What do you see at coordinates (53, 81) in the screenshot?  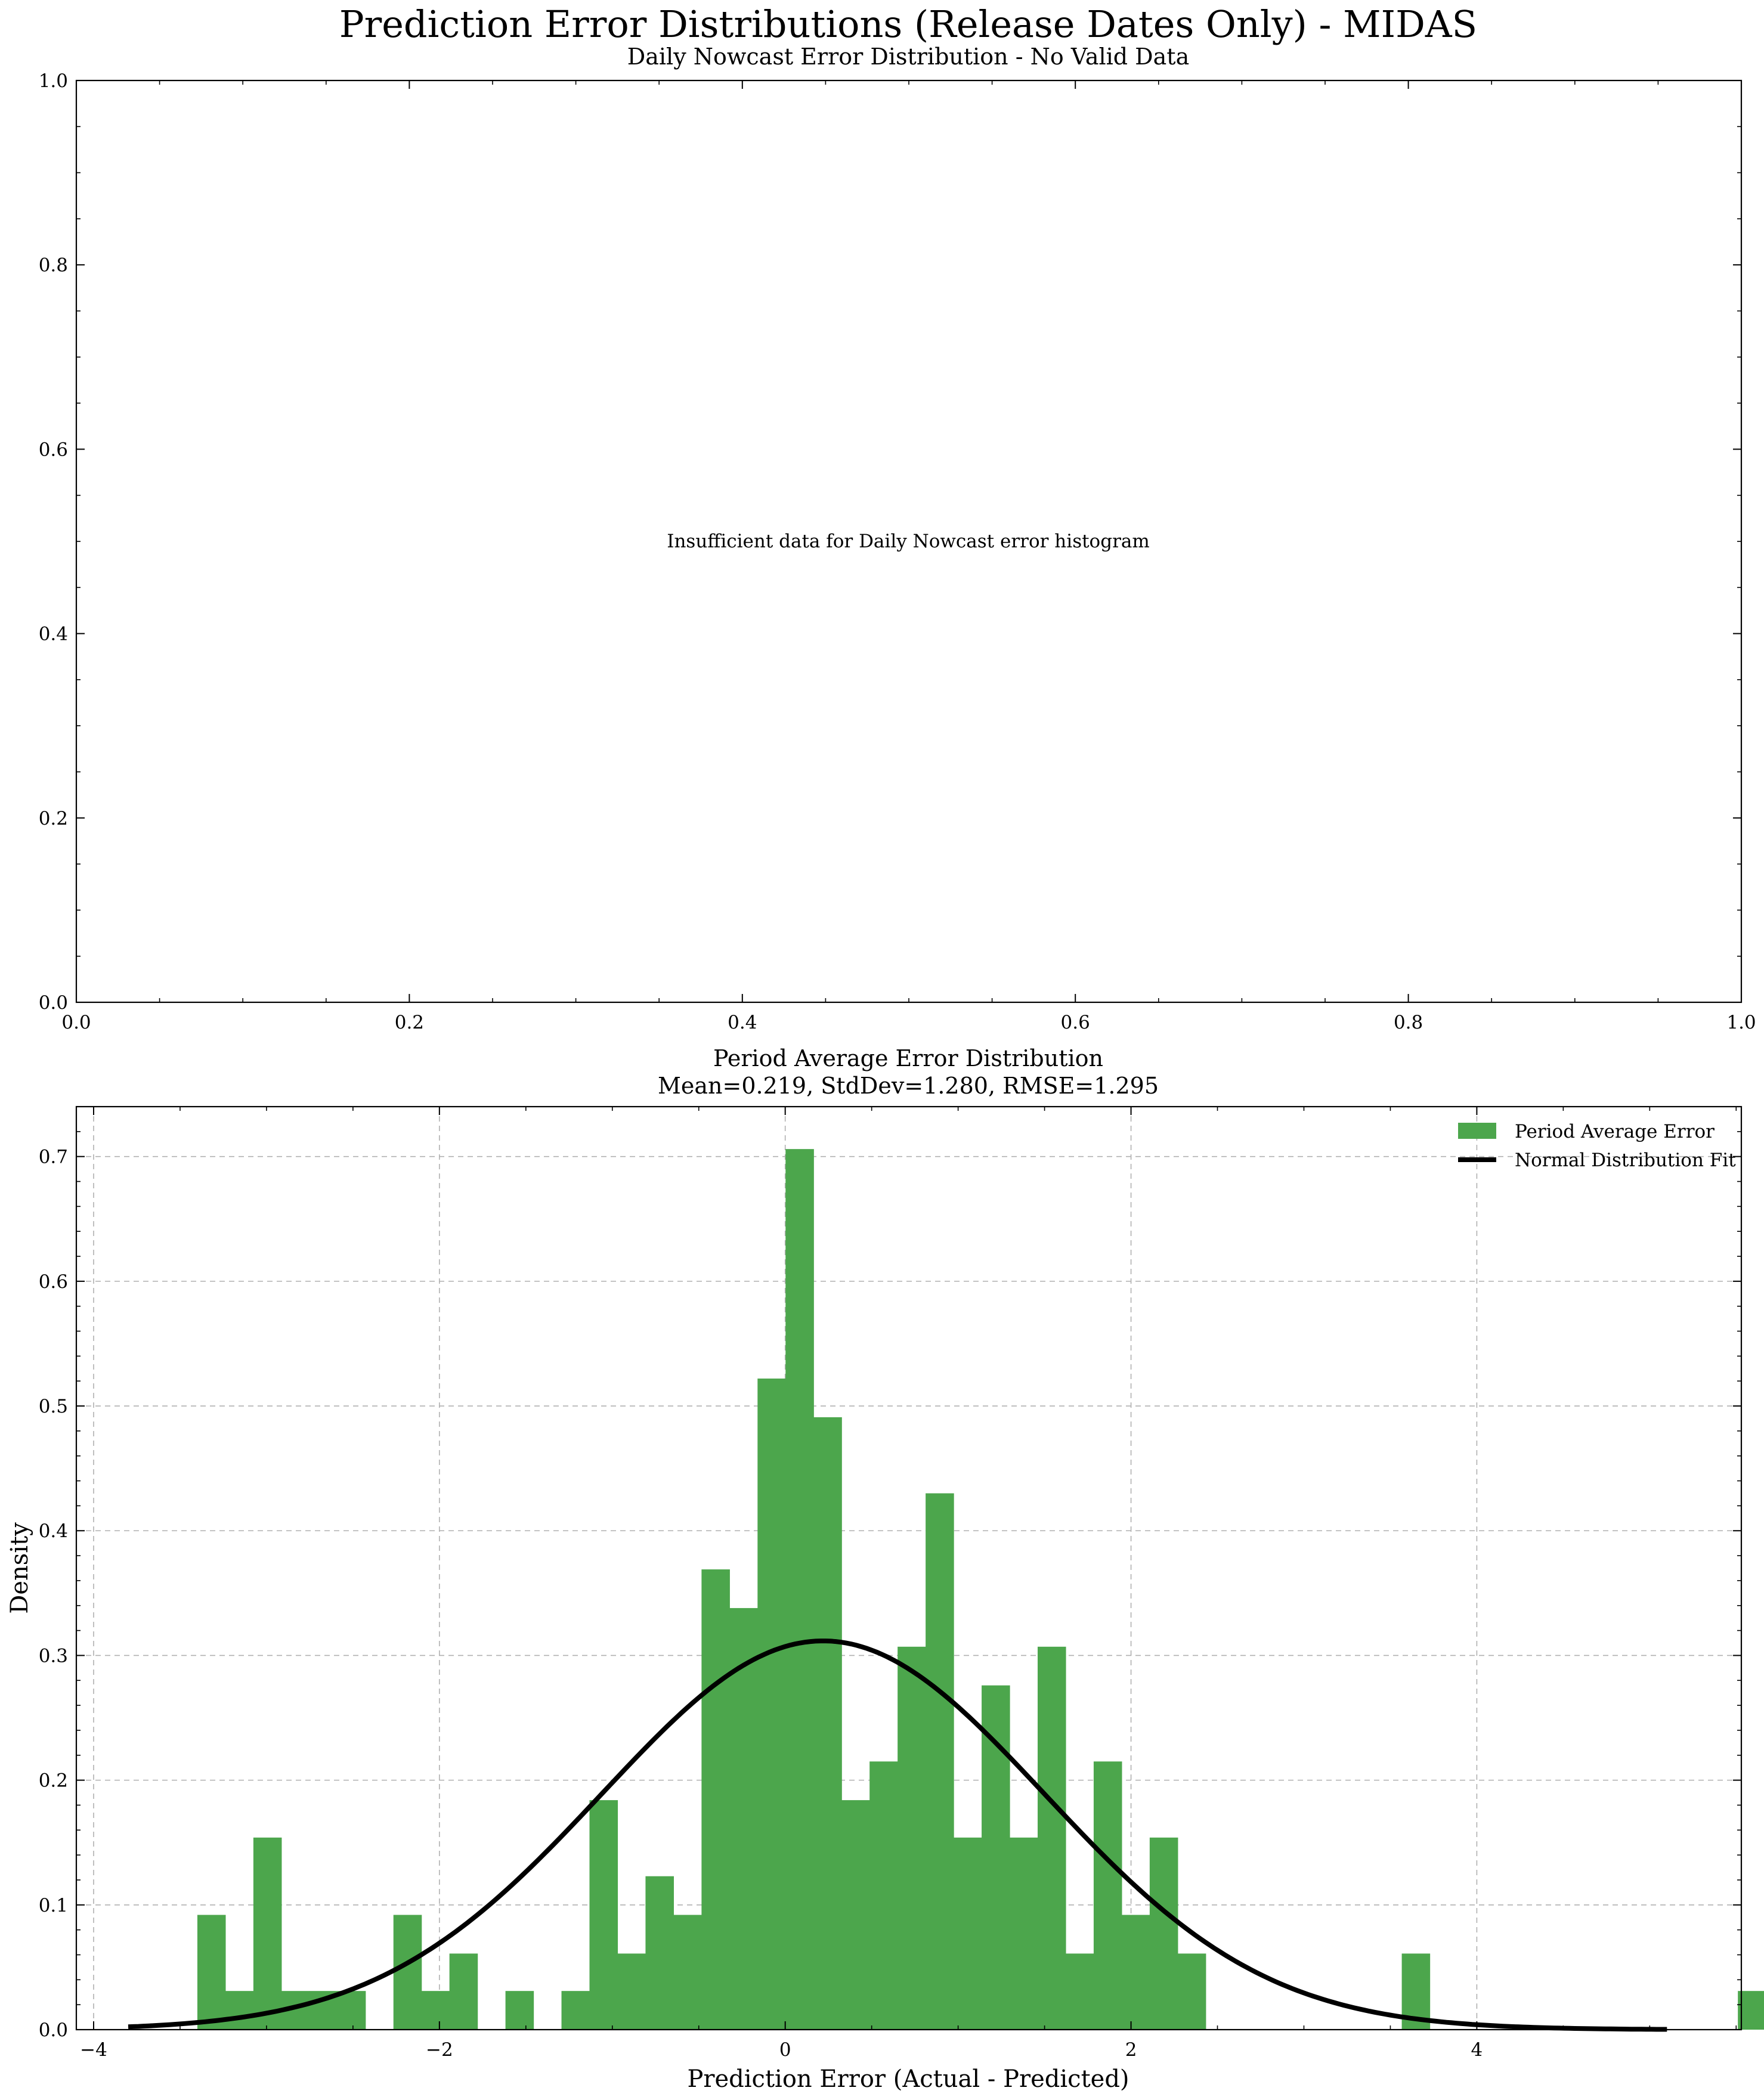 I see `top-y-tick-label: 1.0` at bounding box center [53, 81].